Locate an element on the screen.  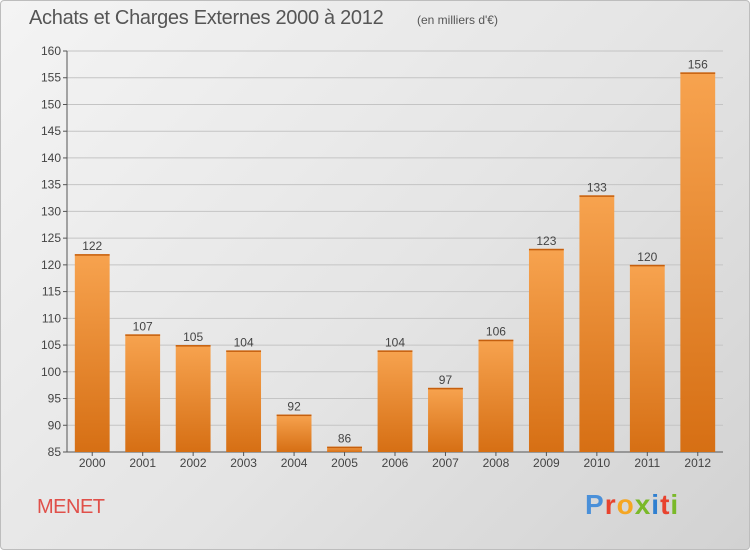
x-tick-label: 2009 is located at coordinates (546, 463).